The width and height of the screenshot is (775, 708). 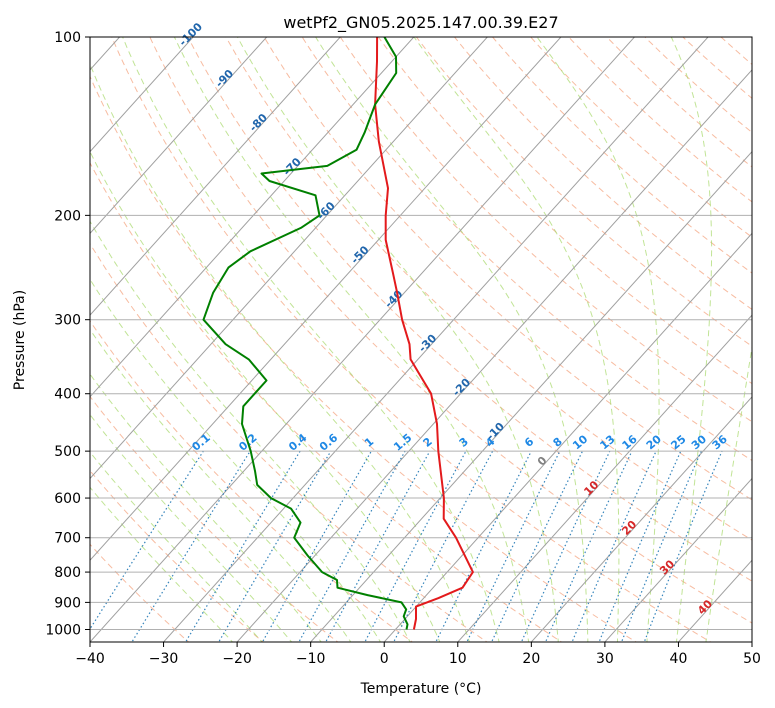 I want to click on x-tick-label: −30, so click(x=164, y=659).